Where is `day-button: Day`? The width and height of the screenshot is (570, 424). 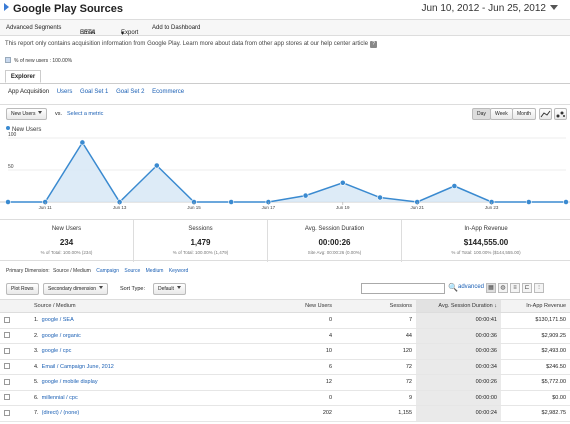 day-button: Day is located at coordinates (481, 114).